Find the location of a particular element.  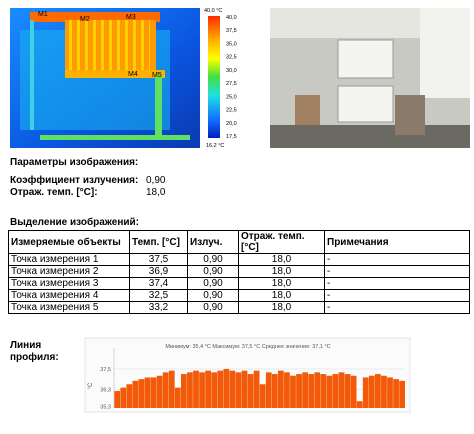

table-row: Точка измерения 4 32,5 0,90 18,0- is located at coordinates (239, 295).